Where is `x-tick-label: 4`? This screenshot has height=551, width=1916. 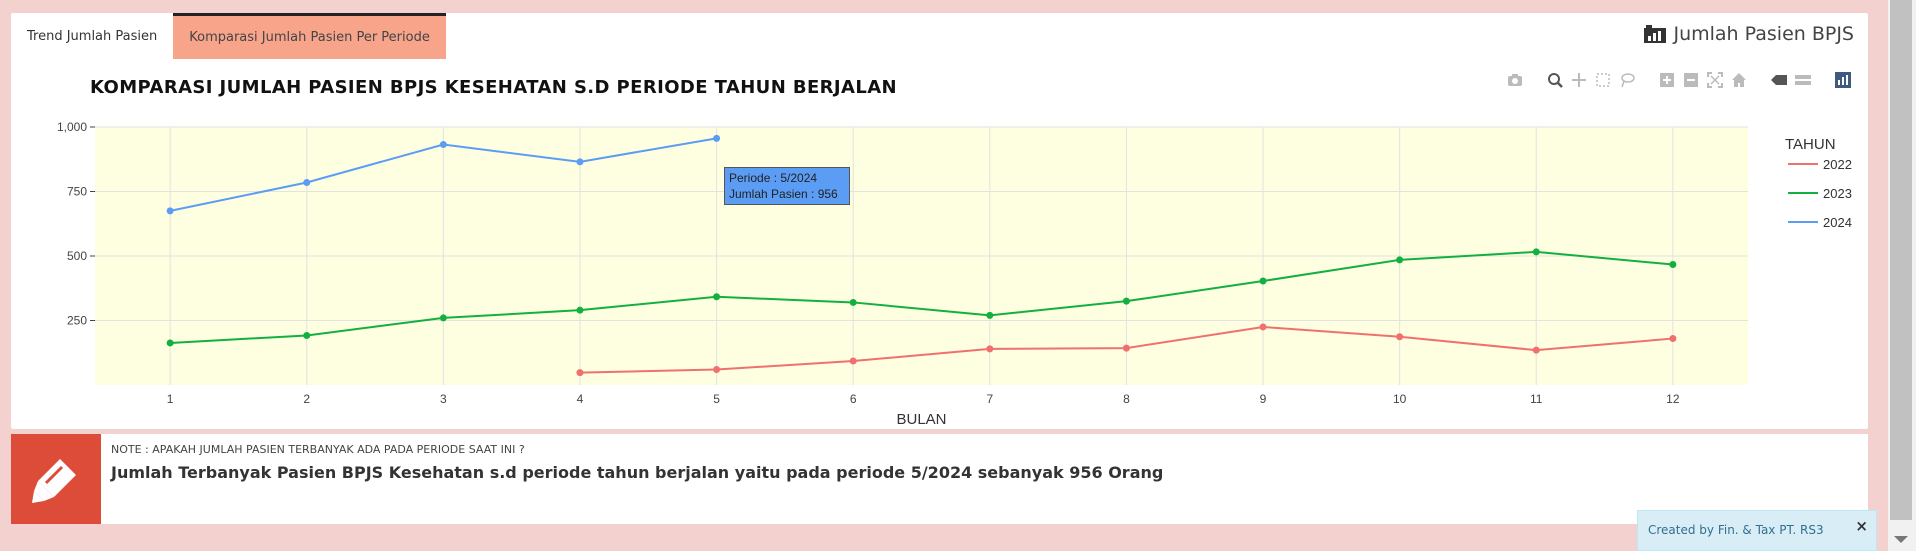
x-tick-label: 4 is located at coordinates (580, 399).